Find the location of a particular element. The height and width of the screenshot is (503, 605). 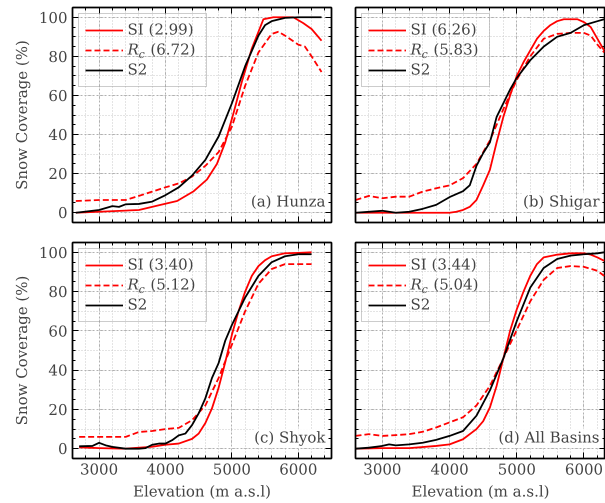

annotation: (b) Shigar is located at coordinates (561, 201).